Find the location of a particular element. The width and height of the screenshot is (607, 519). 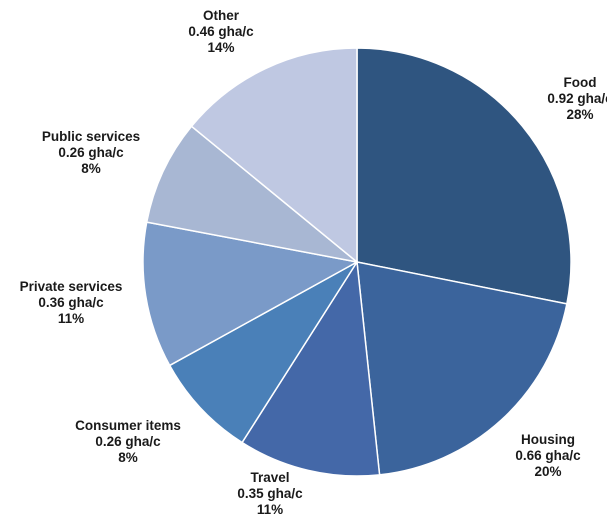

pie-slice-other is located at coordinates (274, 155).